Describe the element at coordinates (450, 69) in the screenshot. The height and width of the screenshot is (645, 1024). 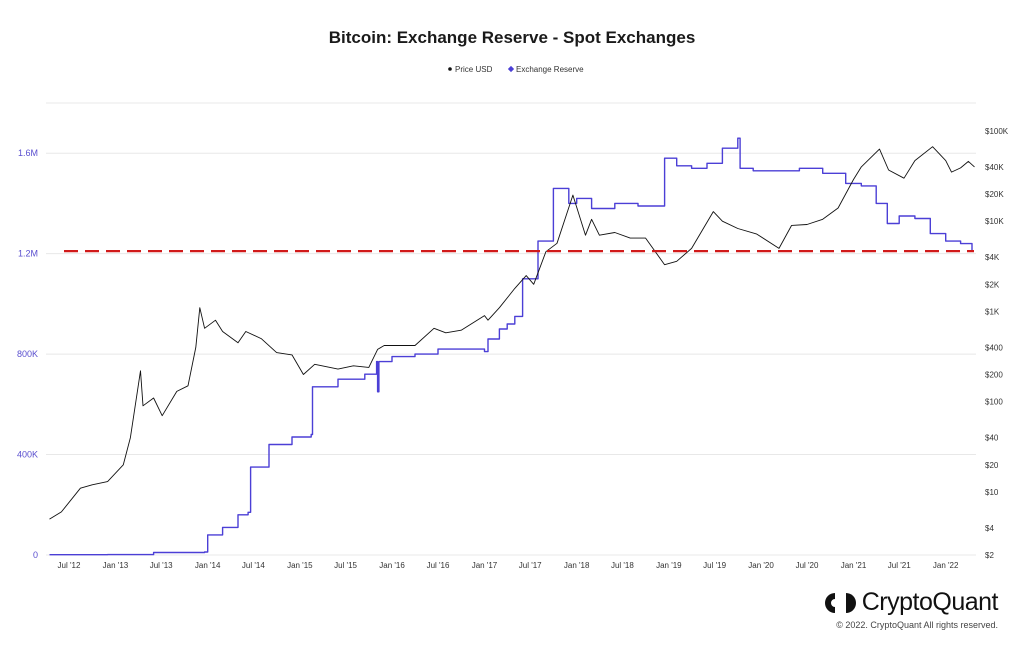
I see `legend-marker-price` at that location.